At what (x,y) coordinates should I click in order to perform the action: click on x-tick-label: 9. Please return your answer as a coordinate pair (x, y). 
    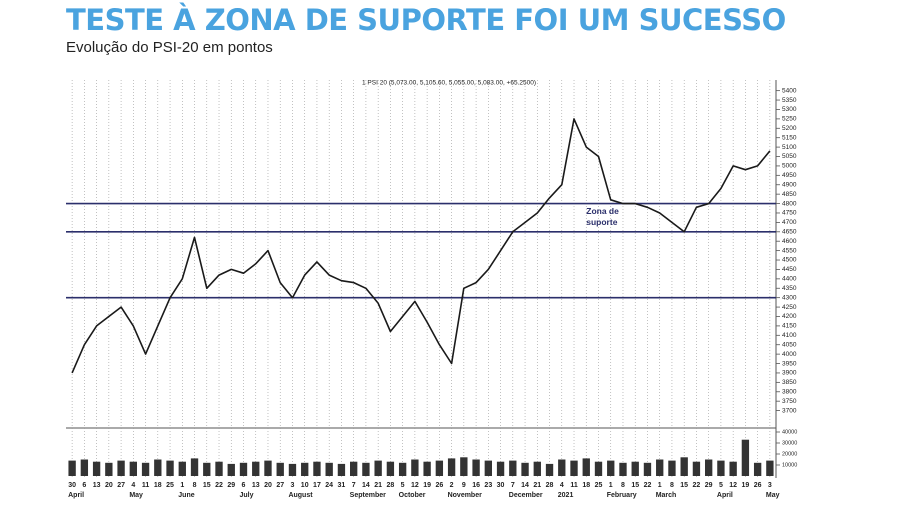
    Looking at the image, I should click on (464, 485).